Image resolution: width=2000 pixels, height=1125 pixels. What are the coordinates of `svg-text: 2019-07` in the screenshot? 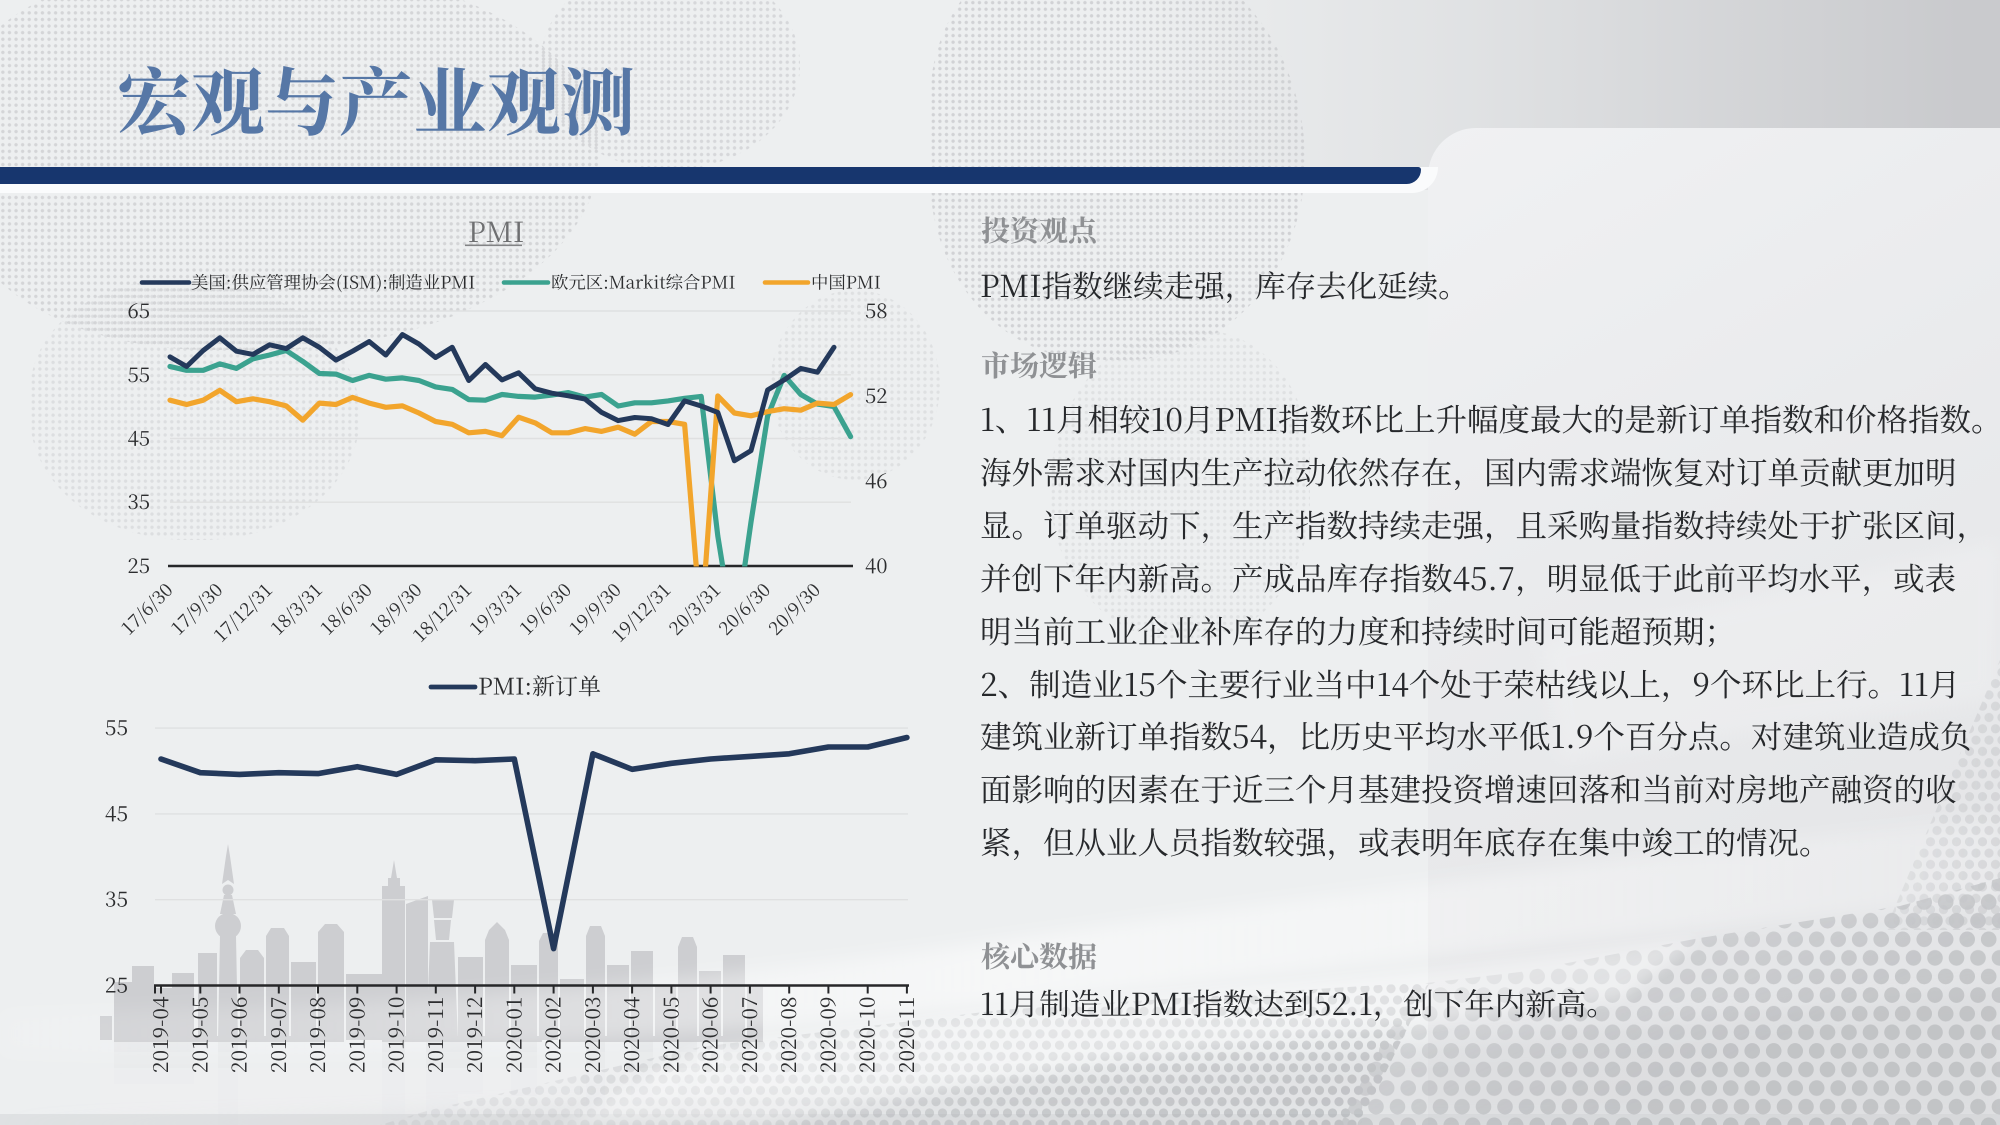 It's located at (278, 1035).